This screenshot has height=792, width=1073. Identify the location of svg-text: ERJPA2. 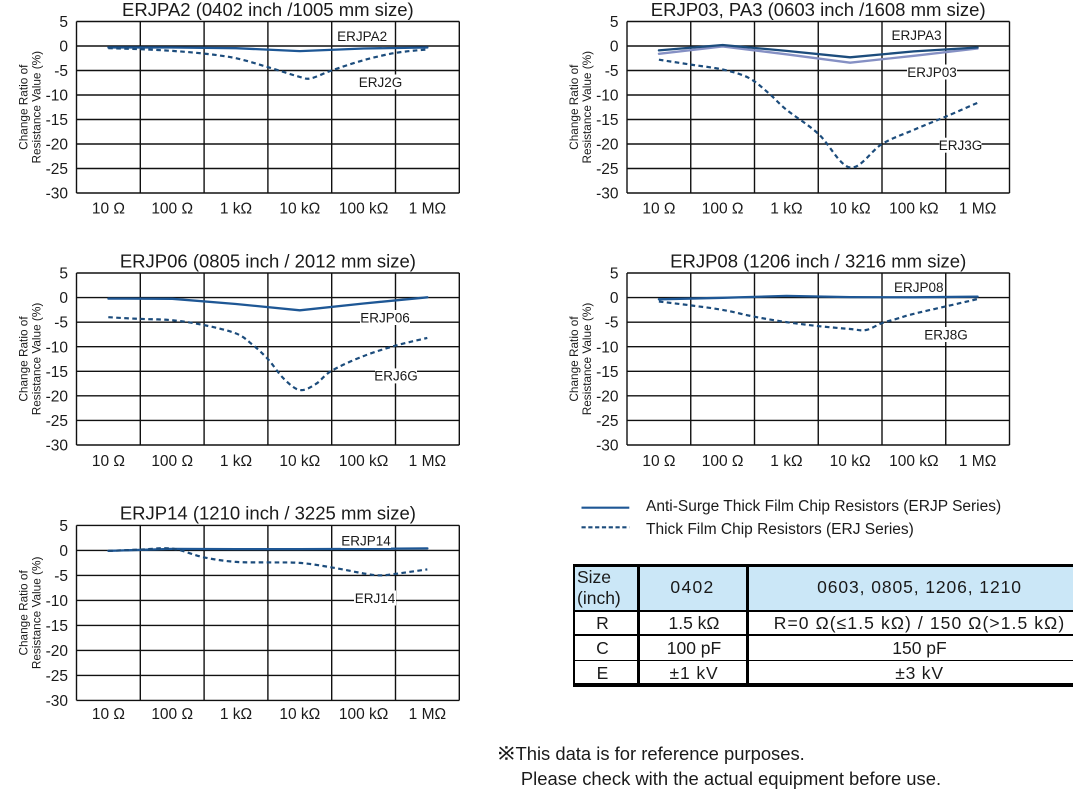
(362, 36).